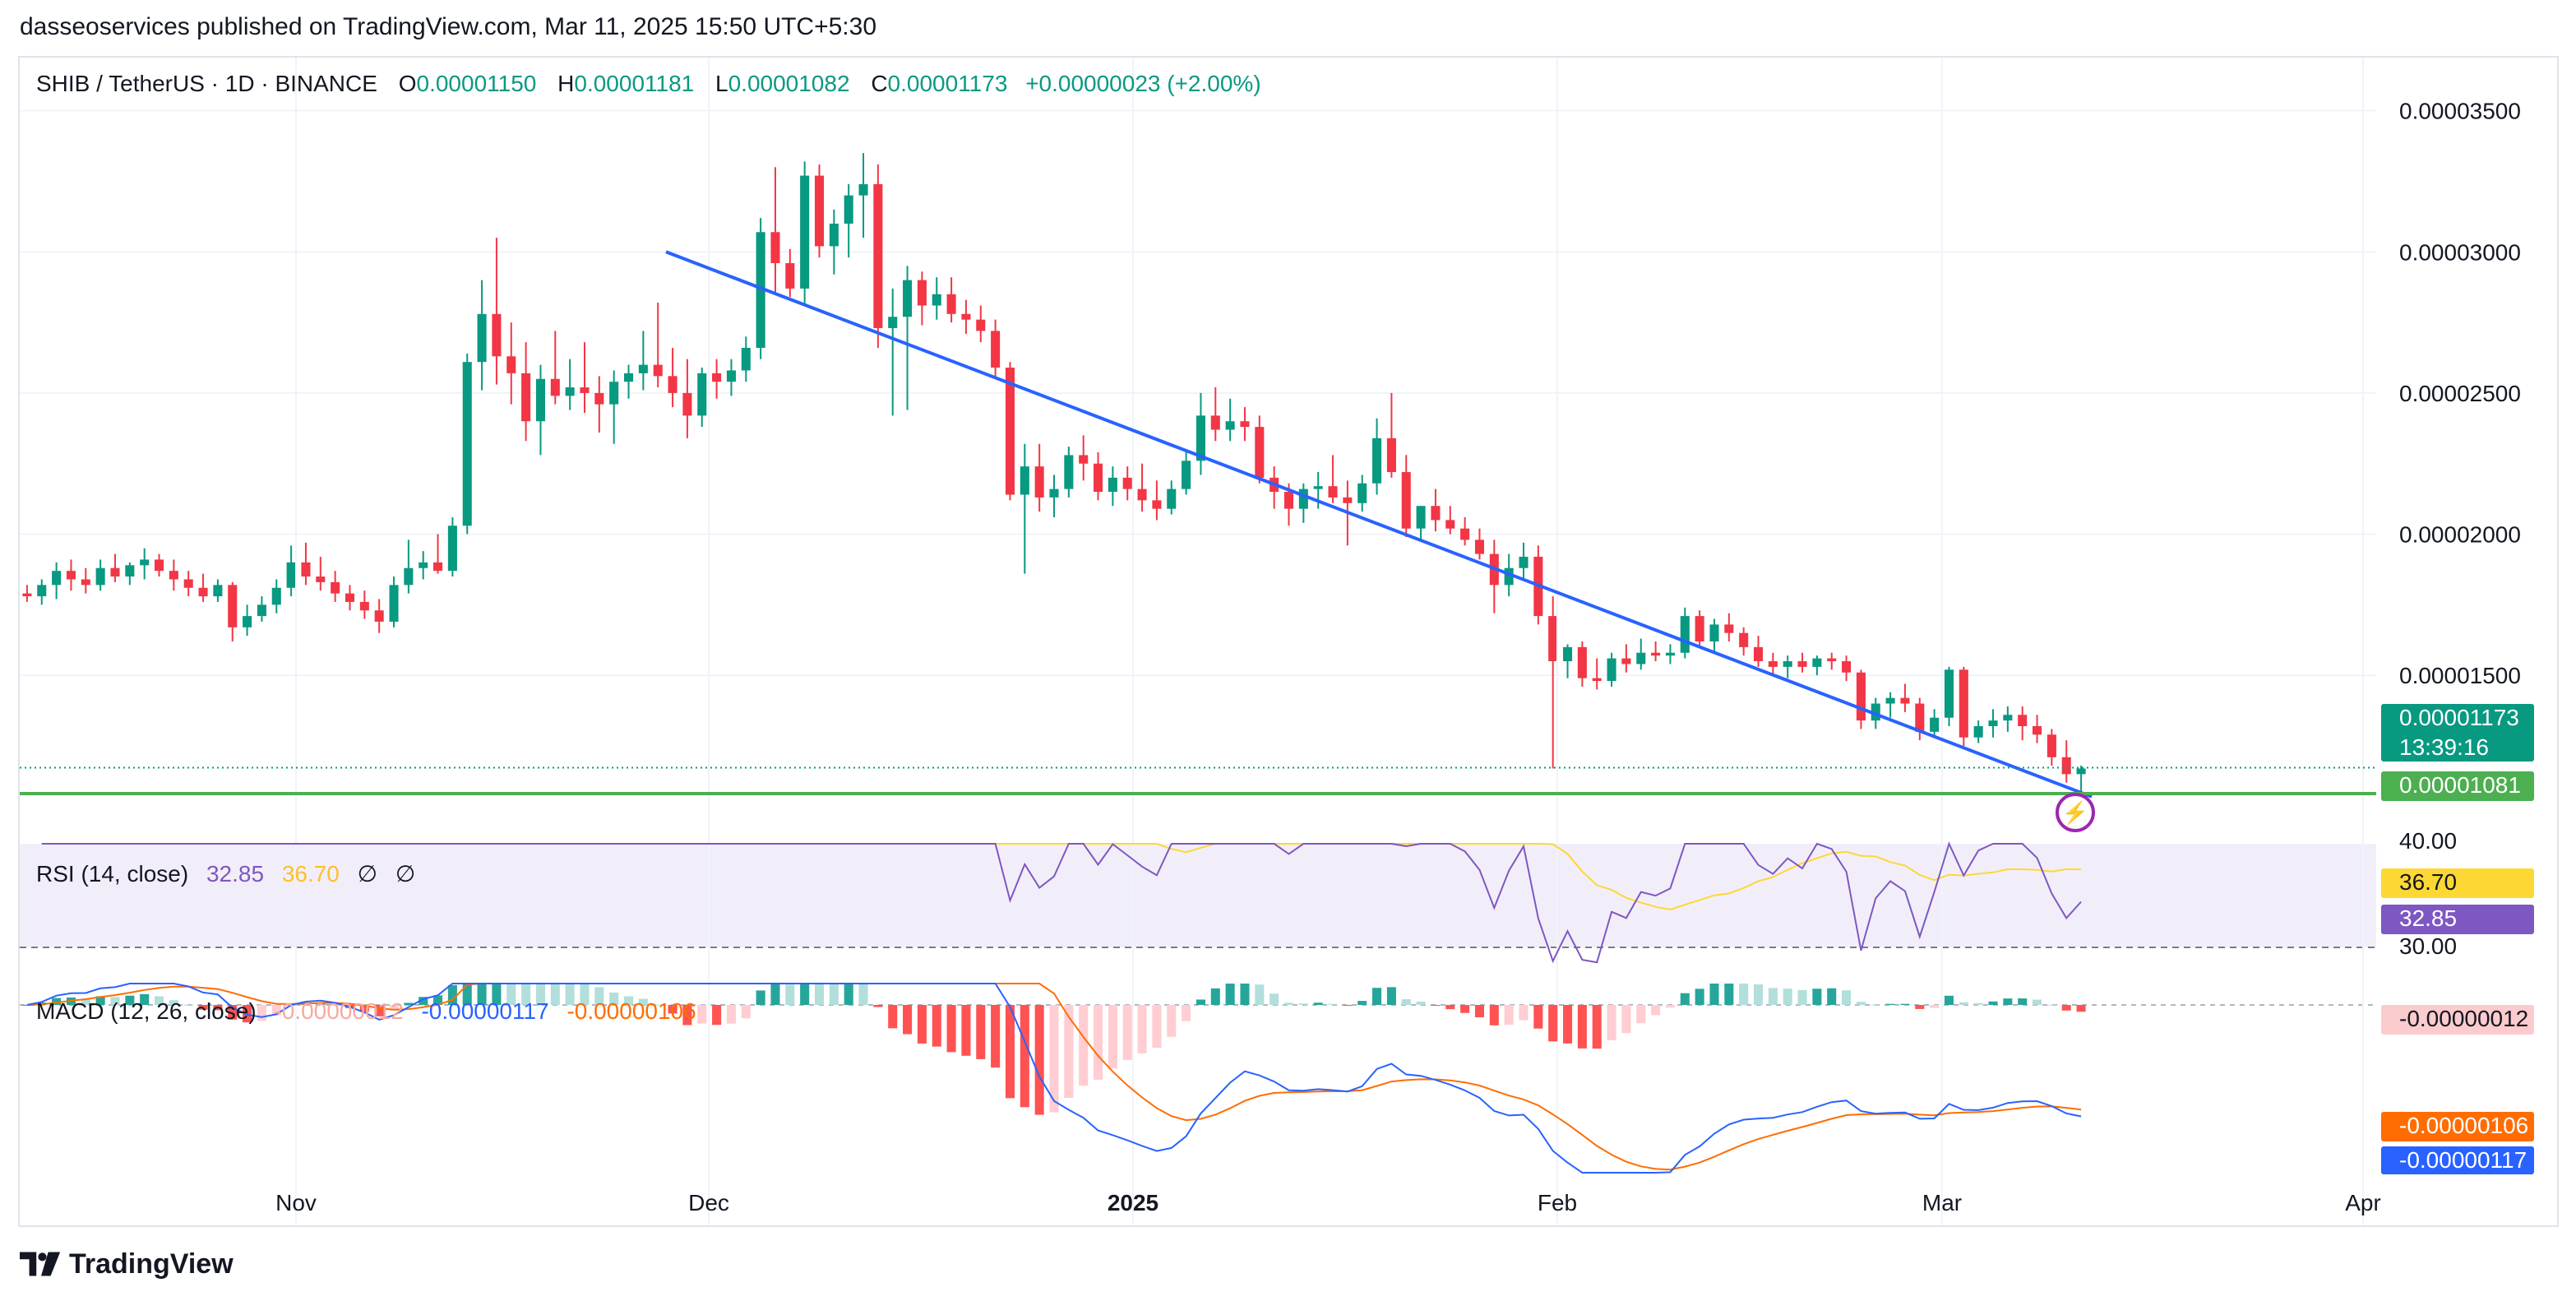 The width and height of the screenshot is (2576, 1301). I want to click on lightning-icon: ⚡, so click(2075, 812).